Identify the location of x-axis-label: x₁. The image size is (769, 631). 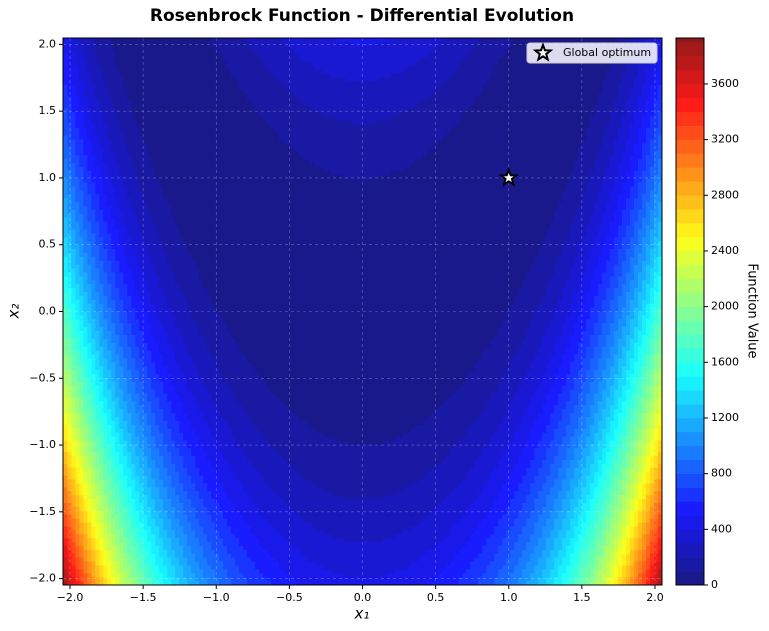
(362, 614).